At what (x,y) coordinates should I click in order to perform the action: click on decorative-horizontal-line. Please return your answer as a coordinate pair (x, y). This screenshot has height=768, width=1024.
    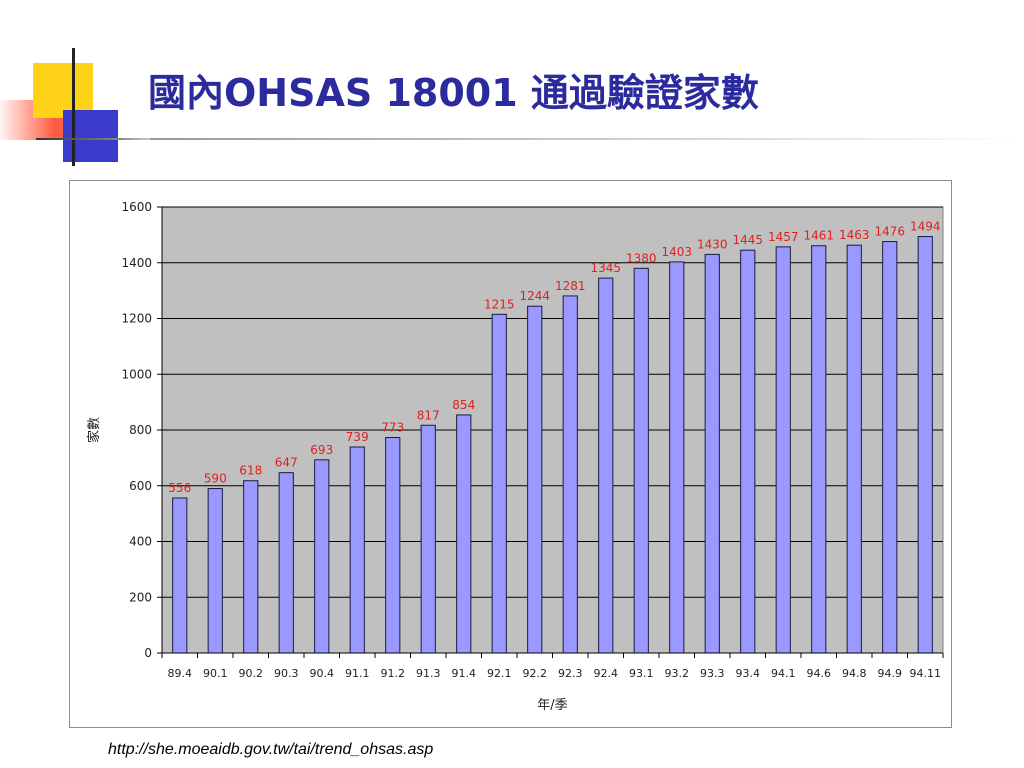
    Looking at the image, I should click on (106, 139).